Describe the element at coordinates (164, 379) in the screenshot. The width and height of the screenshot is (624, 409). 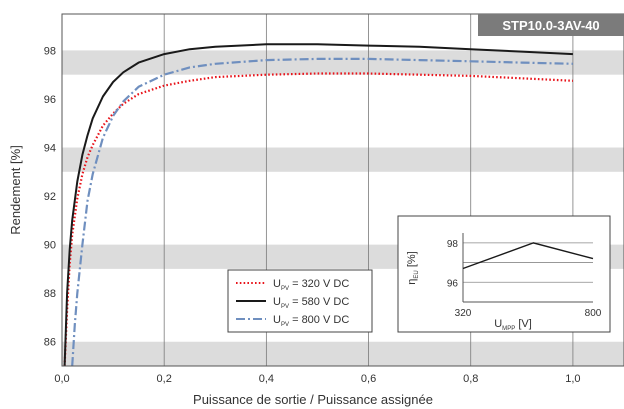
I see `x-tick-label: 0,2` at that location.